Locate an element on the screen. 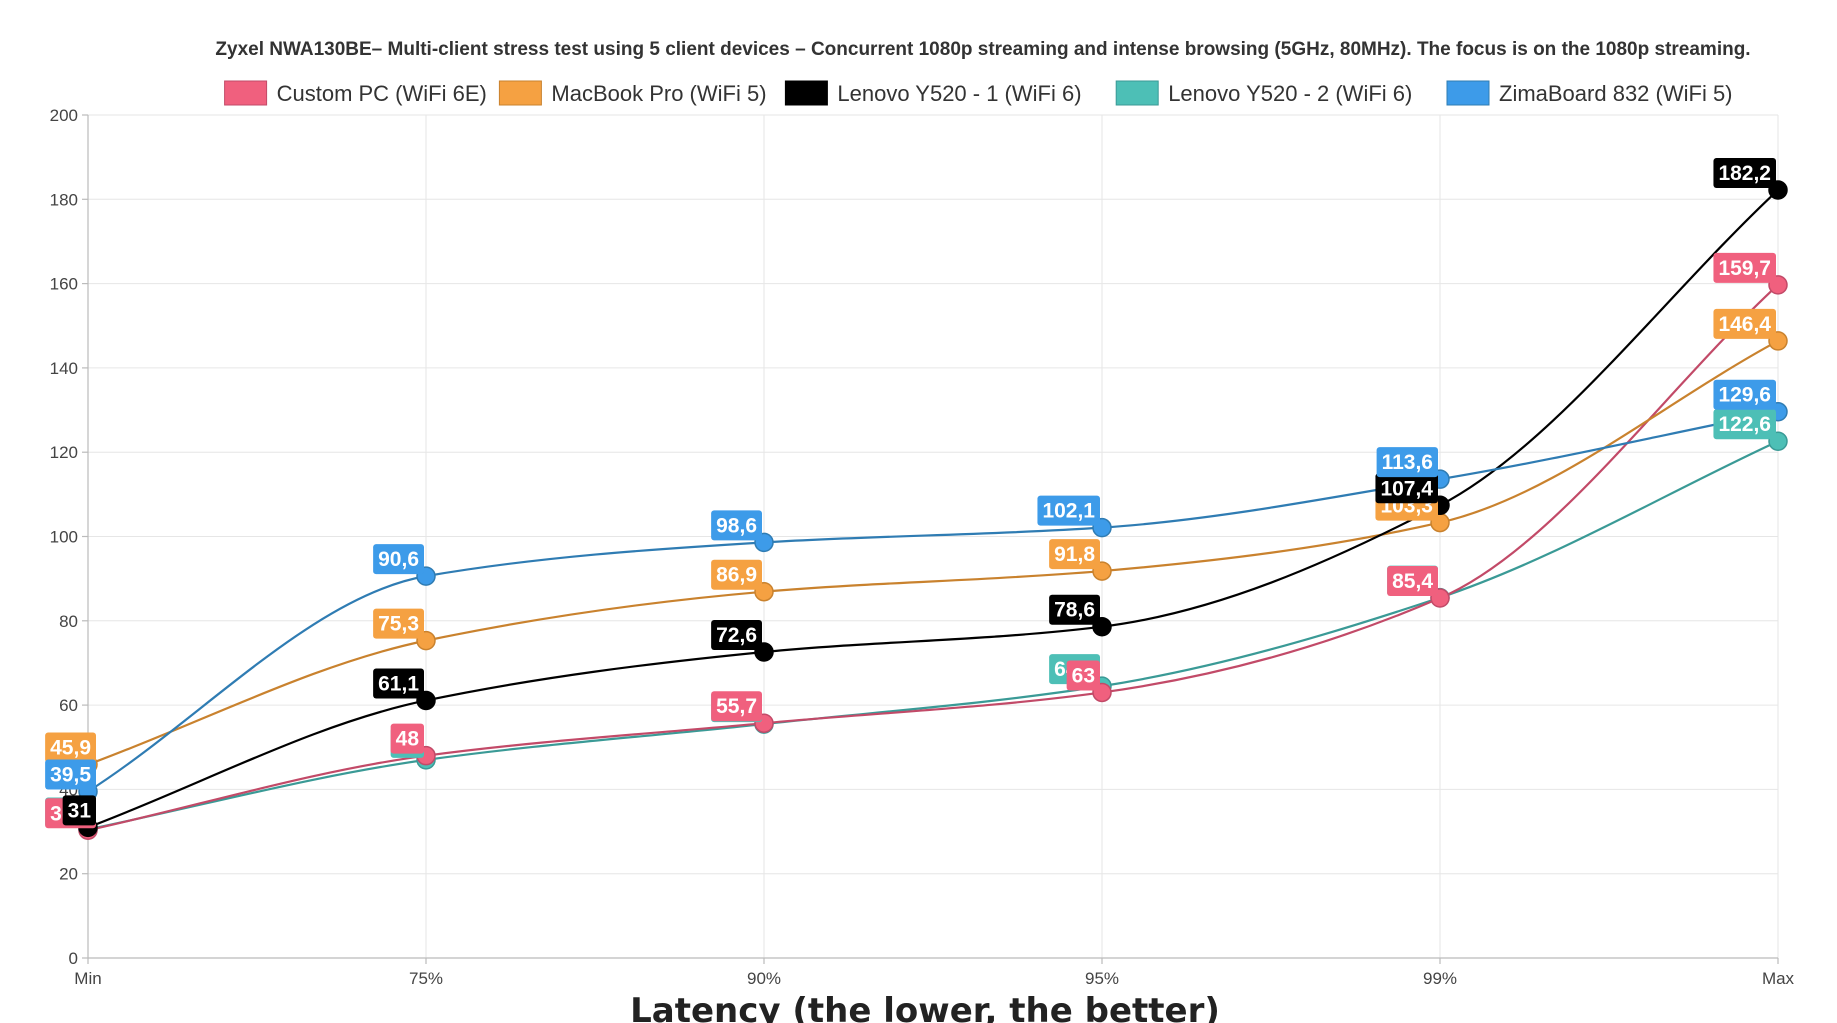 This screenshot has height=1023, width=1837. data-label-text: 45,9 is located at coordinates (70, 748).